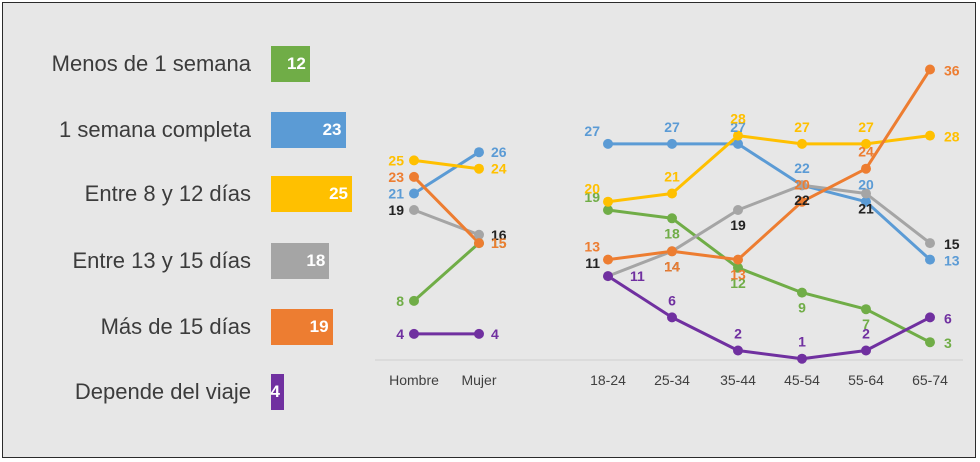  What do you see at coordinates (175, 326) in the screenshot?
I see `category-label: Más de 15 días` at bounding box center [175, 326].